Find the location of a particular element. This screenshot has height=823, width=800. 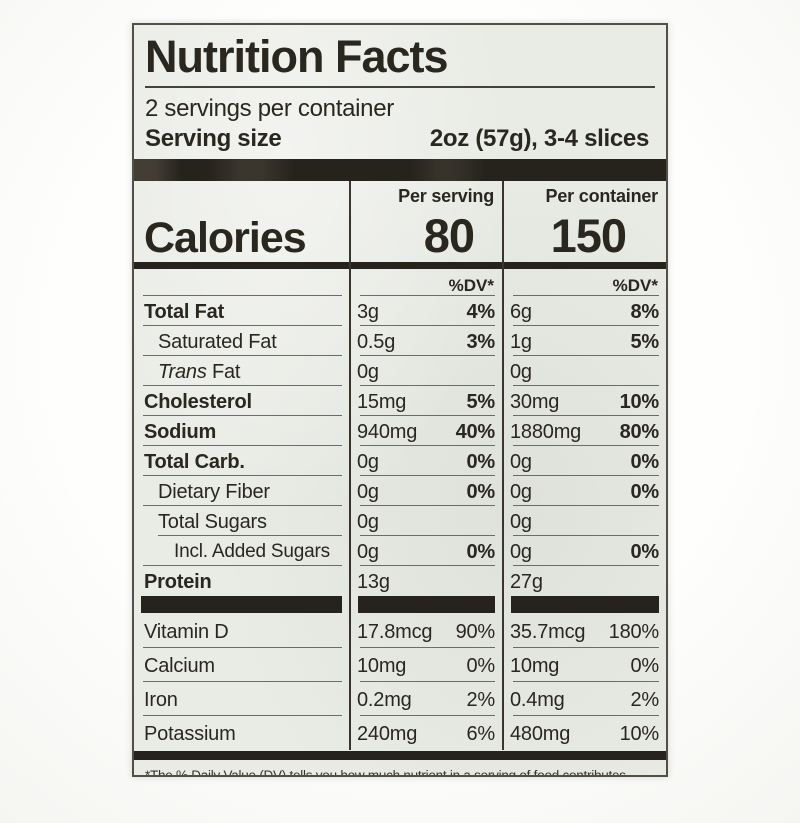

amount: 13g is located at coordinates (373, 581).